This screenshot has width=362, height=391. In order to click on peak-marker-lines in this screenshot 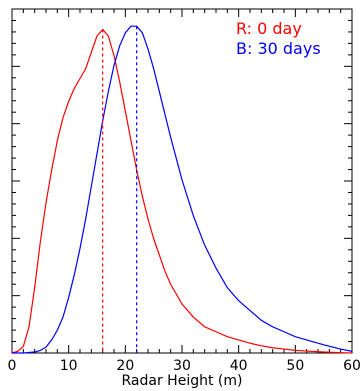, I will do `click(120, 189)`.